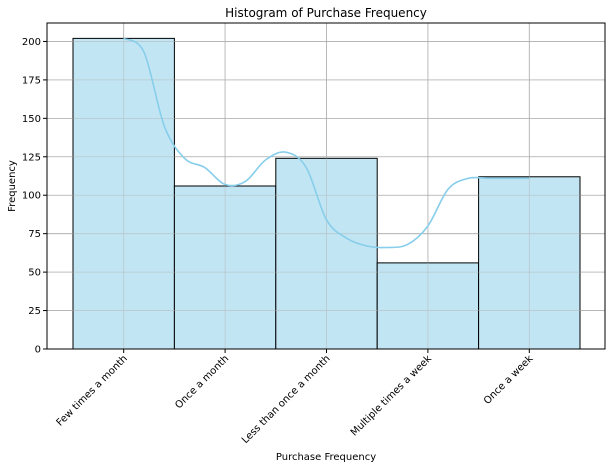 The image size is (612, 469). Describe the element at coordinates (34, 234) in the screenshot. I see `y-tick-label: 75` at that location.